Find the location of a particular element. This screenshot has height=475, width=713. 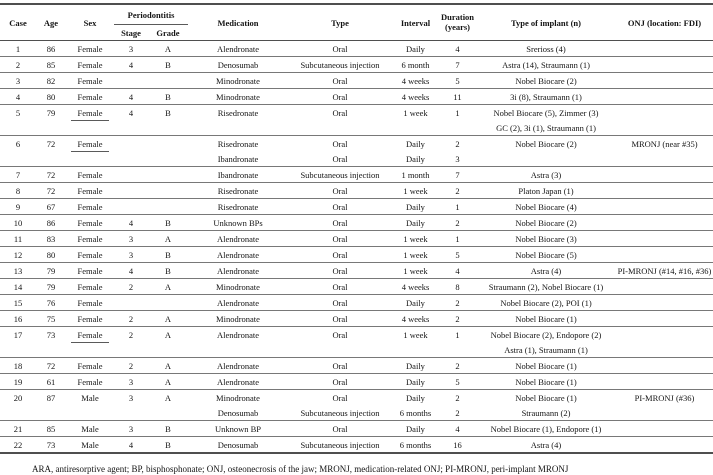

cell-stage: 3 is located at coordinates (131, 397).